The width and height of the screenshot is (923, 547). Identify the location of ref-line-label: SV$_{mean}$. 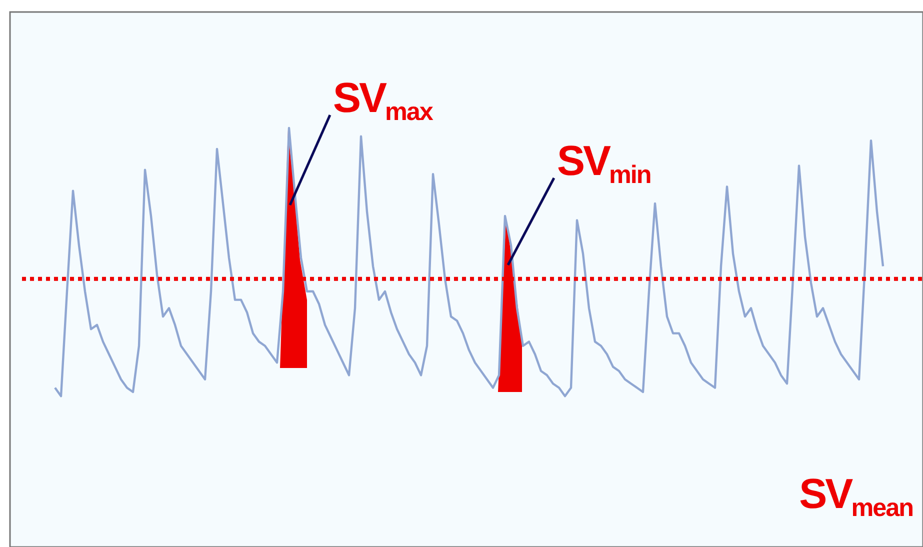
(856, 496).